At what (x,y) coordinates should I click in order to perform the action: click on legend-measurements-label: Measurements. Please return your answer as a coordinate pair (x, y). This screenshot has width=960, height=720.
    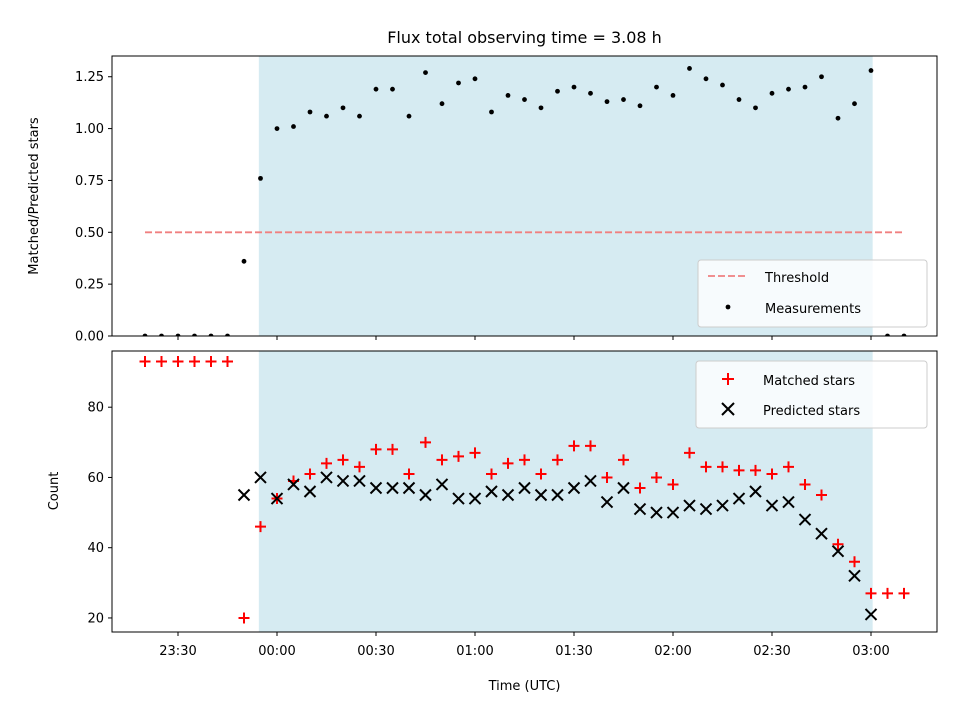
    Looking at the image, I should click on (813, 309).